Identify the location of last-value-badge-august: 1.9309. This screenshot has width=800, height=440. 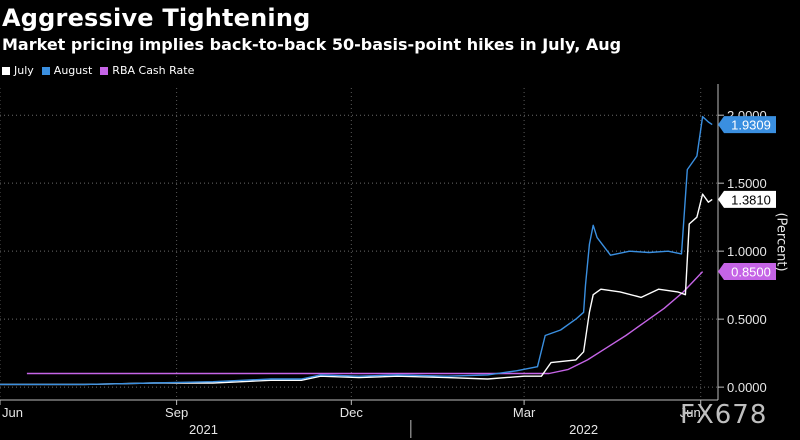
(747, 125).